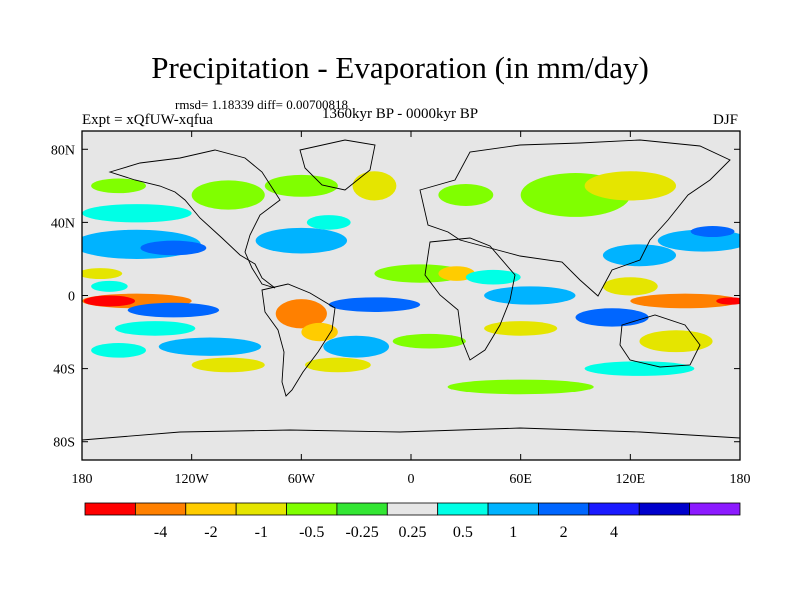 Image resolution: width=800 pixels, height=600 pixels. What do you see at coordinates (64, 443) in the screenshot?
I see `y-tick-label: 80S` at bounding box center [64, 443].